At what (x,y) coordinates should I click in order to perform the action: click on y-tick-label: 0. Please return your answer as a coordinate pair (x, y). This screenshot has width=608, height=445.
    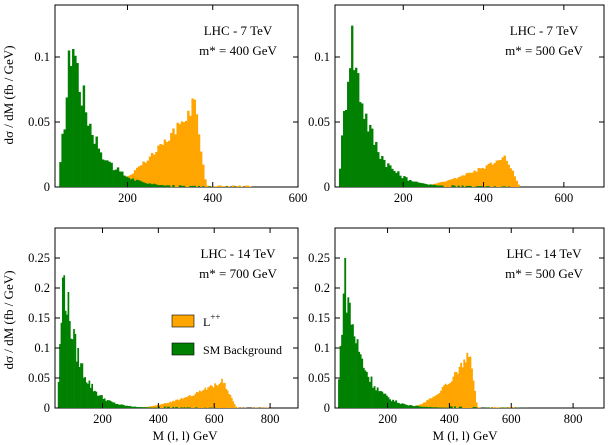
    Looking at the image, I should click on (327, 408).